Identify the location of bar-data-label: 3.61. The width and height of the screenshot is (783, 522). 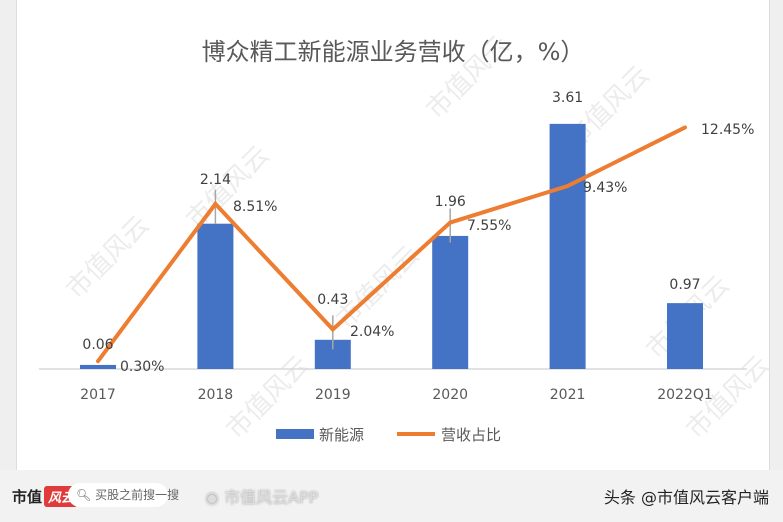
(567, 98).